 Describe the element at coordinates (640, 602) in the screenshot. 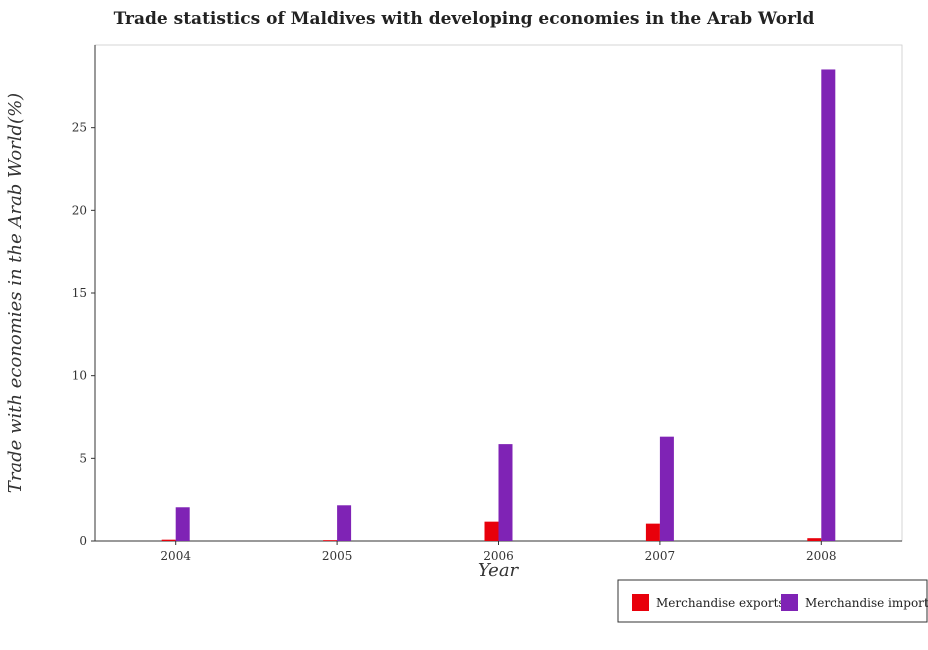

I see `legend-swatch-exports` at that location.